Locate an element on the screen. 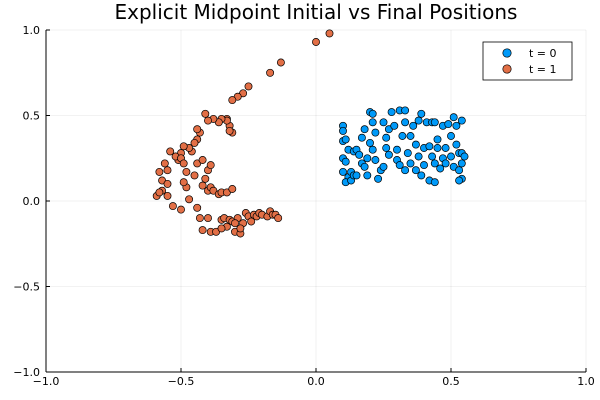  y-tick-label: −1.0 is located at coordinates (26, 372).